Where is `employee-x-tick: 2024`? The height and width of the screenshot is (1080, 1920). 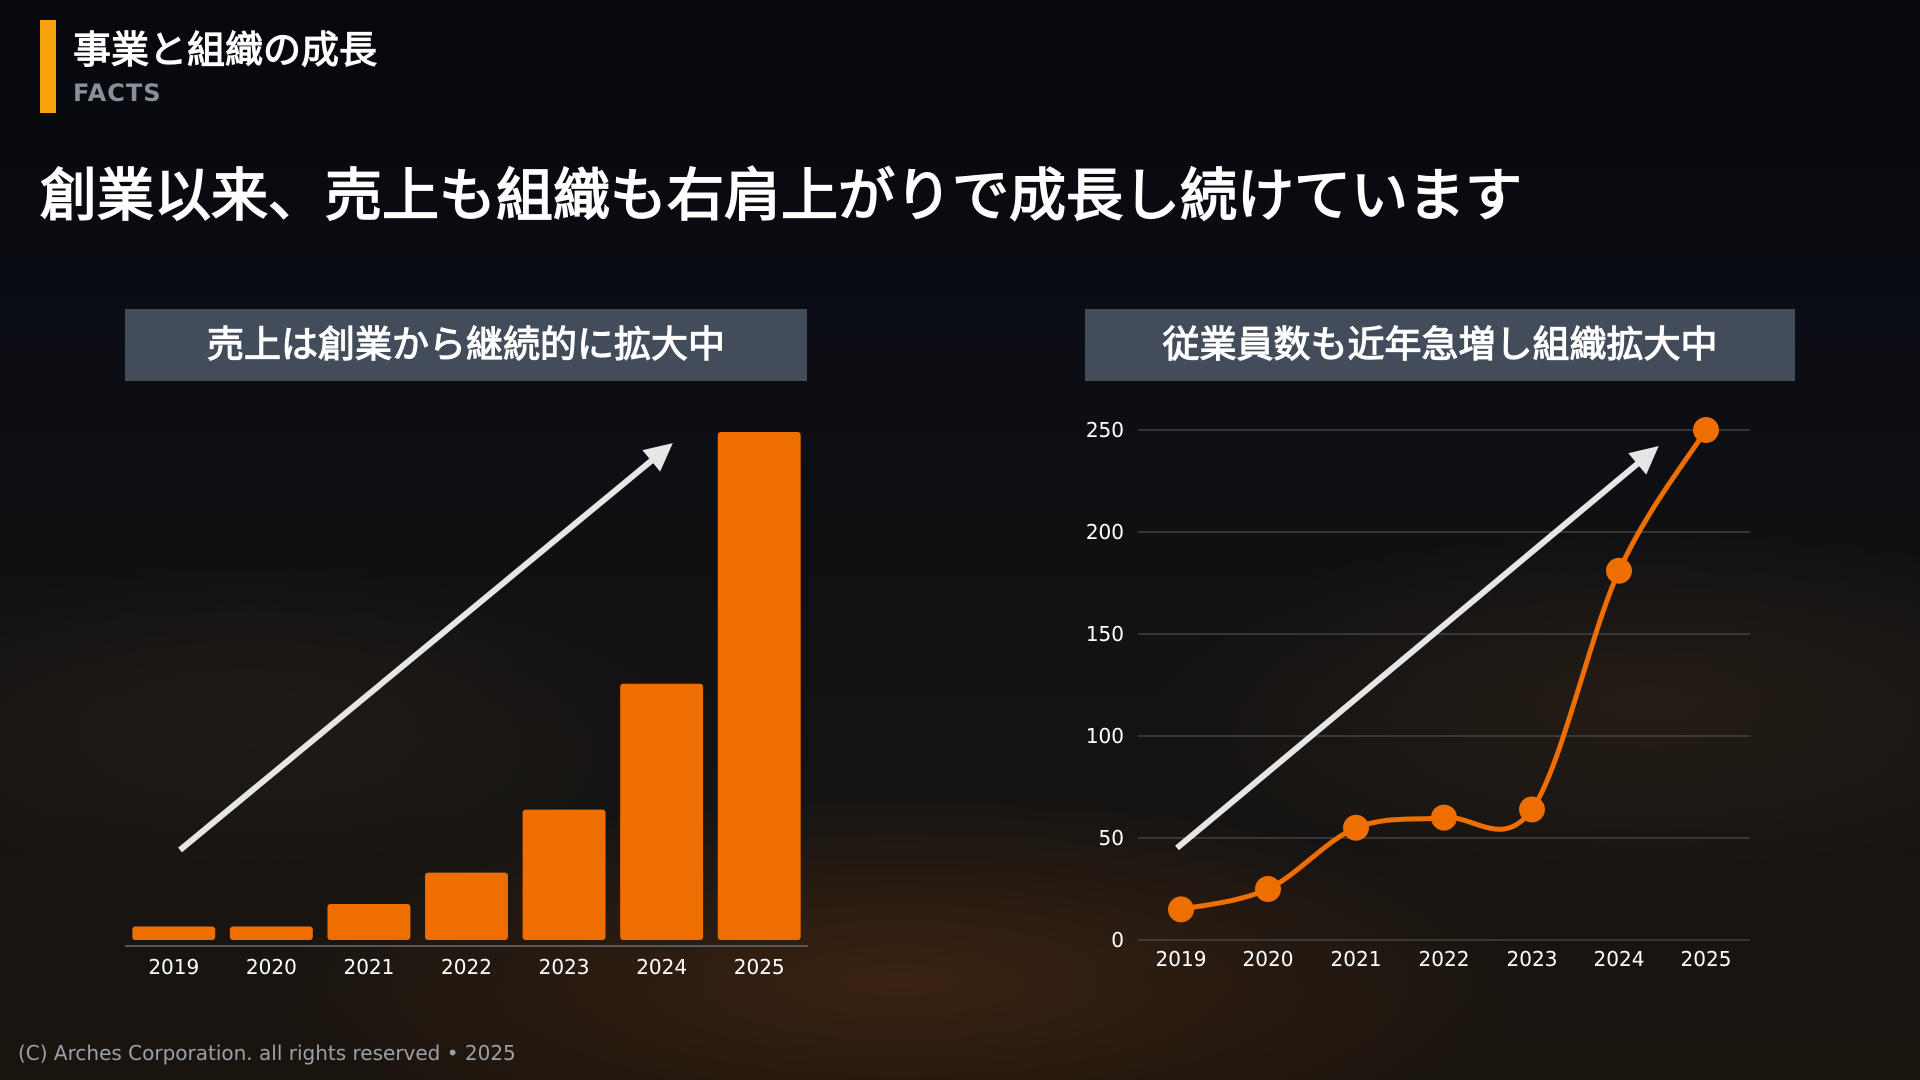 employee-x-tick: 2024 is located at coordinates (1619, 959).